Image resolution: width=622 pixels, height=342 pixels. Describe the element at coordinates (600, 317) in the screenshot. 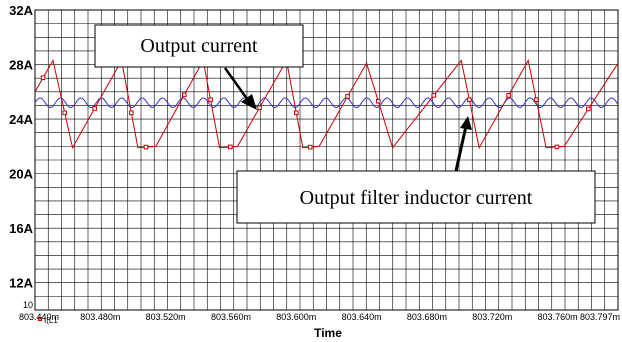

I see `x-tick-label: 803.797m` at that location.